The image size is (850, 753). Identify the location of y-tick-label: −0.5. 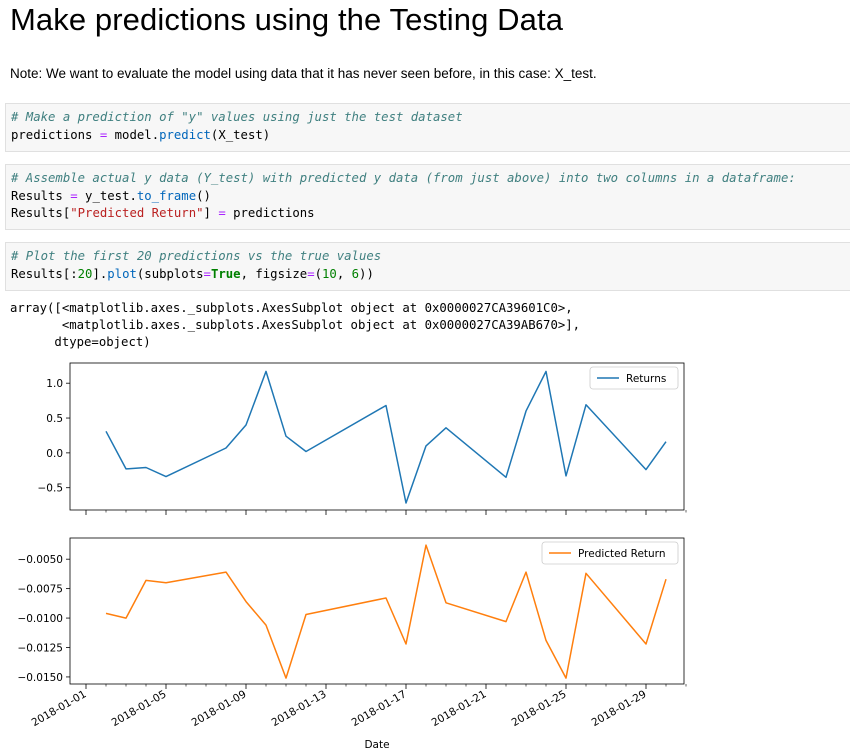
(51, 489).